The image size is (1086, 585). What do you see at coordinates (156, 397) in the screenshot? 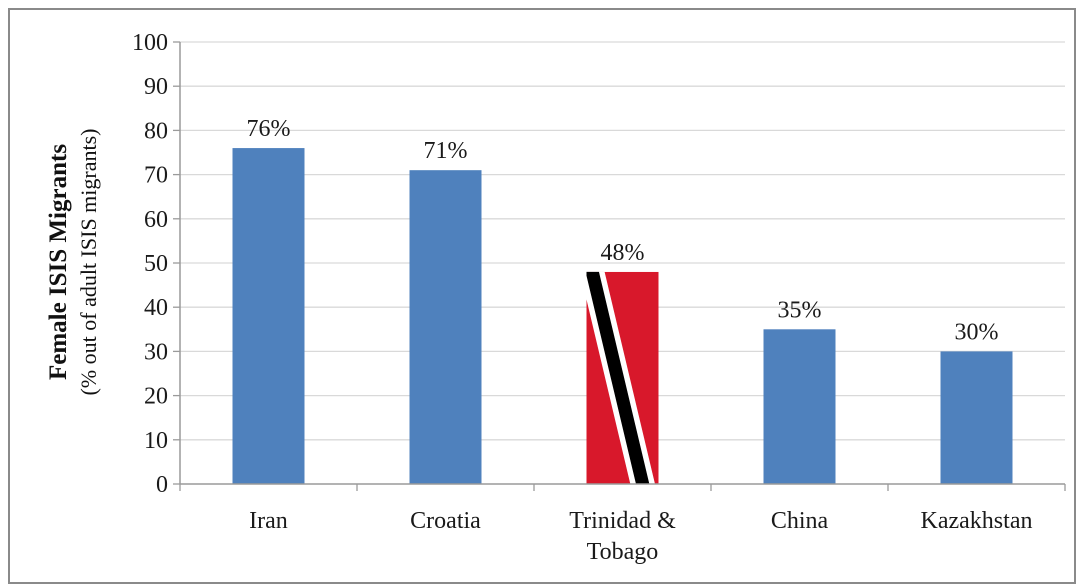
I see `y-tick-label-20: 20` at bounding box center [156, 397].